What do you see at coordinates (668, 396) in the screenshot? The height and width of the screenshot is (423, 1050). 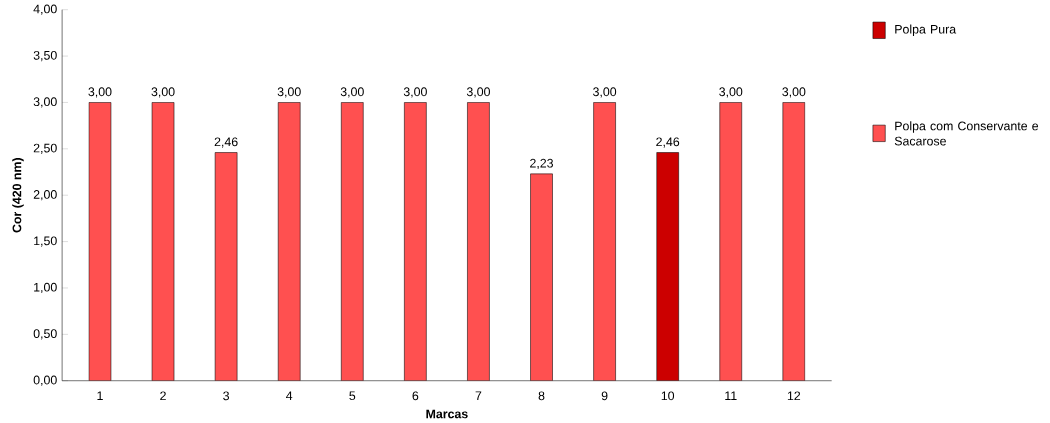 I see `x-tick-label: 10` at bounding box center [668, 396].